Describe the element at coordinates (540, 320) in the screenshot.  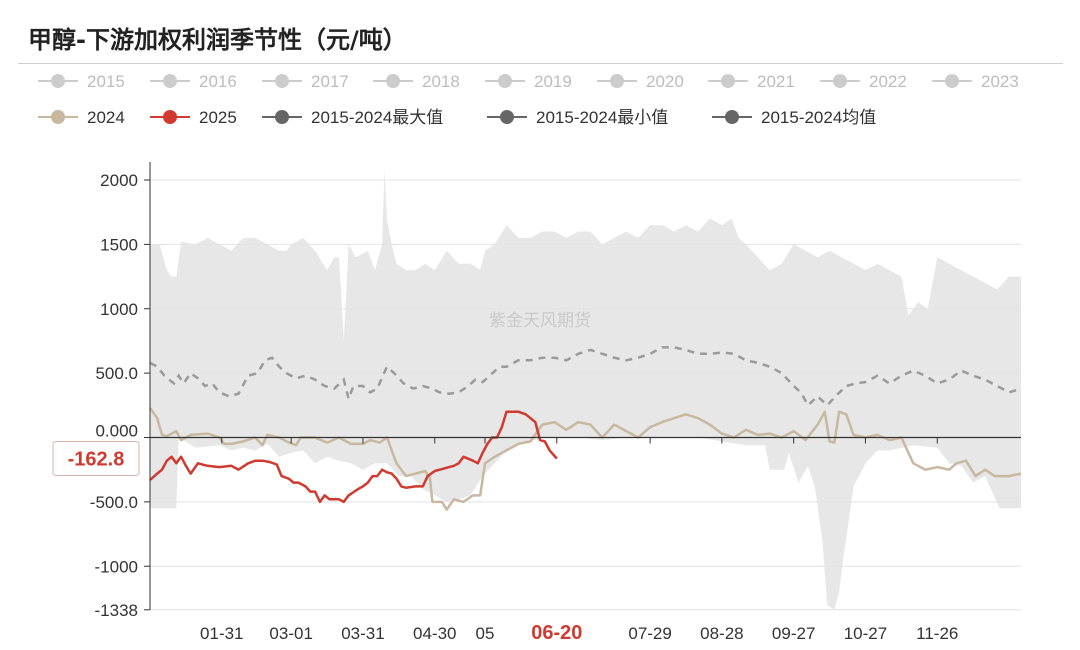
I see `watermark-text: 紫金天风期货` at that location.